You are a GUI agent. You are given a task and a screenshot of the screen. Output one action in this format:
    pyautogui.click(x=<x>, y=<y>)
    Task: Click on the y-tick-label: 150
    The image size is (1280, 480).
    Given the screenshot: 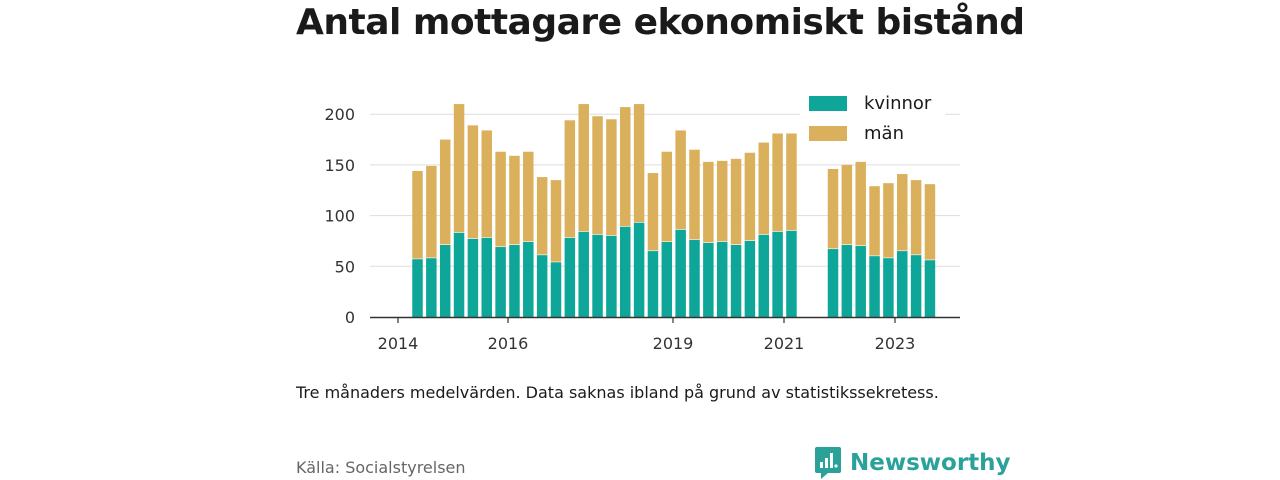 What is the action you would take?
    pyautogui.click(x=339, y=165)
    